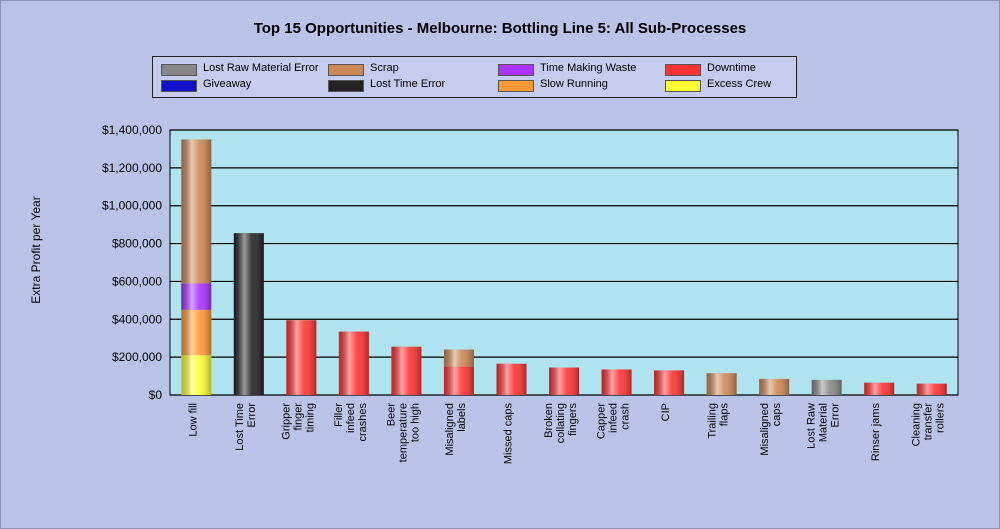 This screenshot has height=529, width=1000. What do you see at coordinates (346, 70) in the screenshot?
I see `legend-swatch-scrap` at bounding box center [346, 70].